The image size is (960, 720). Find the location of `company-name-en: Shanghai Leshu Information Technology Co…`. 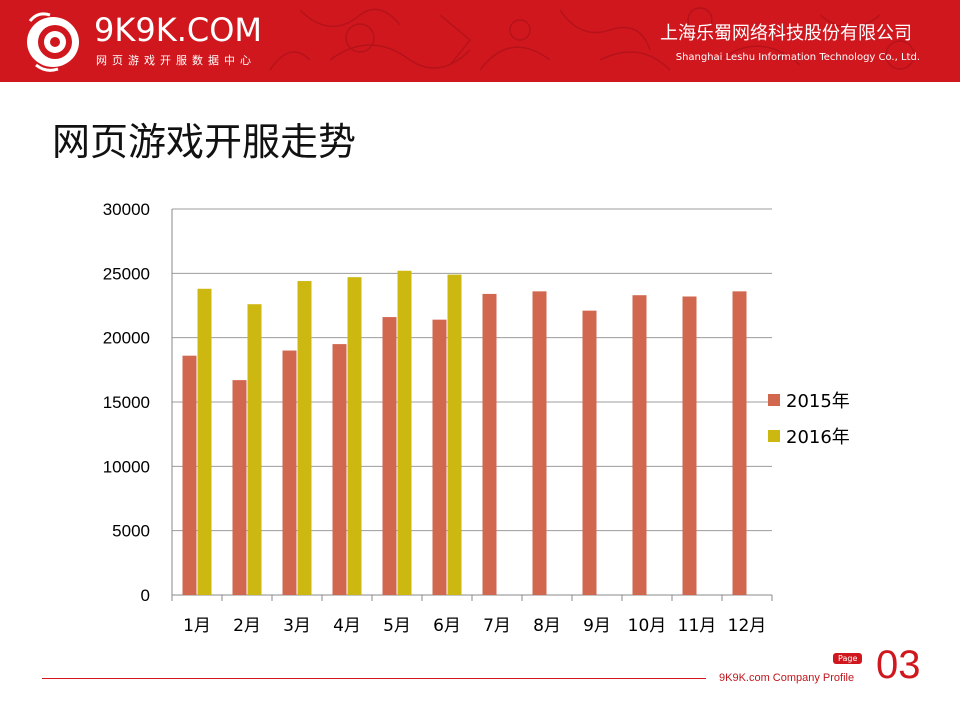

company-name-en: Shanghai Leshu Information Technology Co… is located at coordinates (797, 57).